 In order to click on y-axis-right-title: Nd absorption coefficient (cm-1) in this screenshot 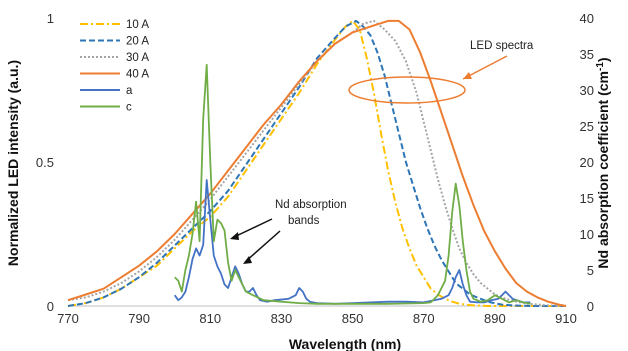, I will do `click(603, 162)`.